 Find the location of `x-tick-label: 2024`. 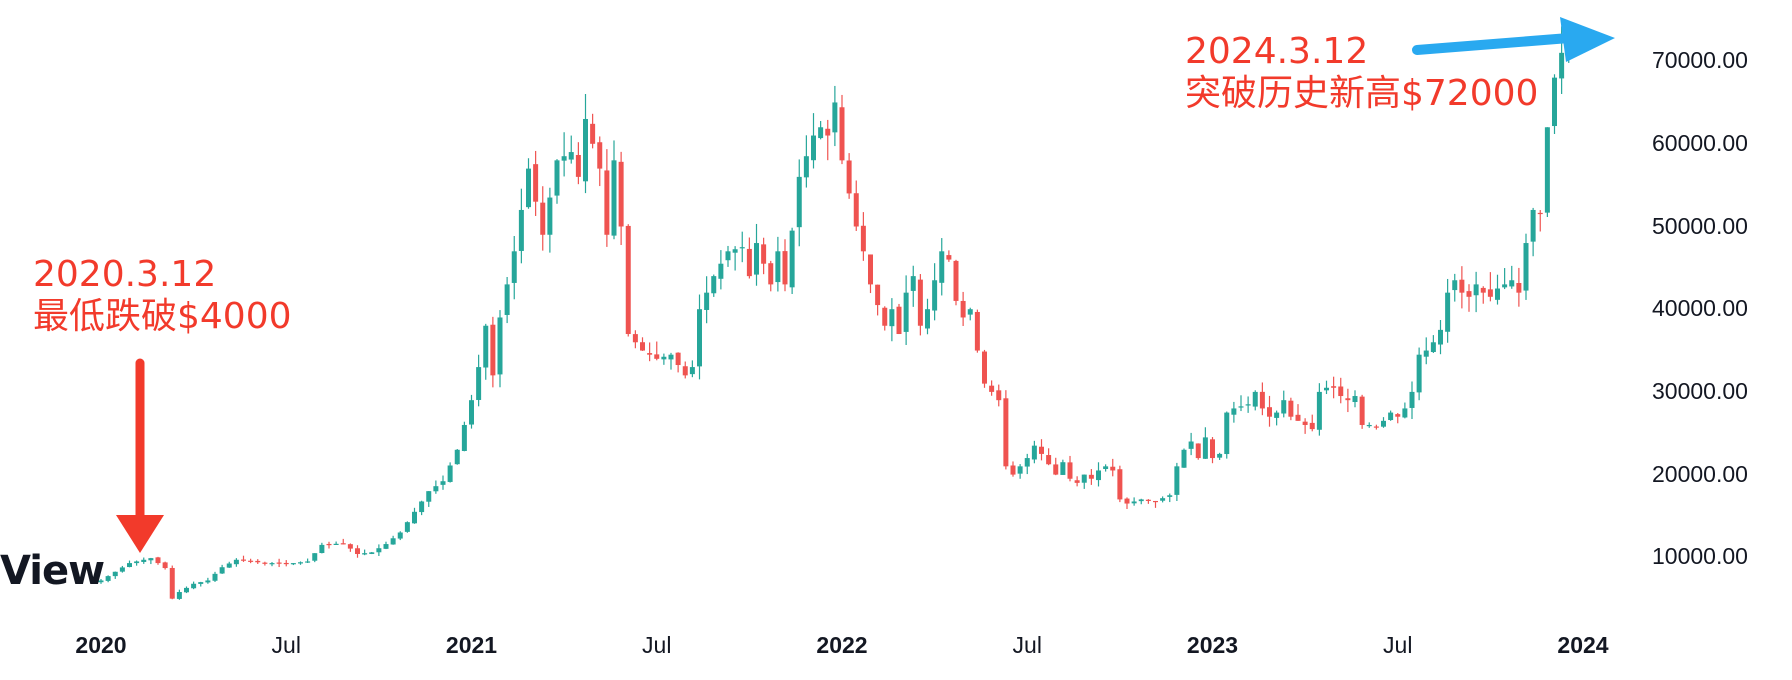

x-tick-label: 2024 is located at coordinates (1583, 645).